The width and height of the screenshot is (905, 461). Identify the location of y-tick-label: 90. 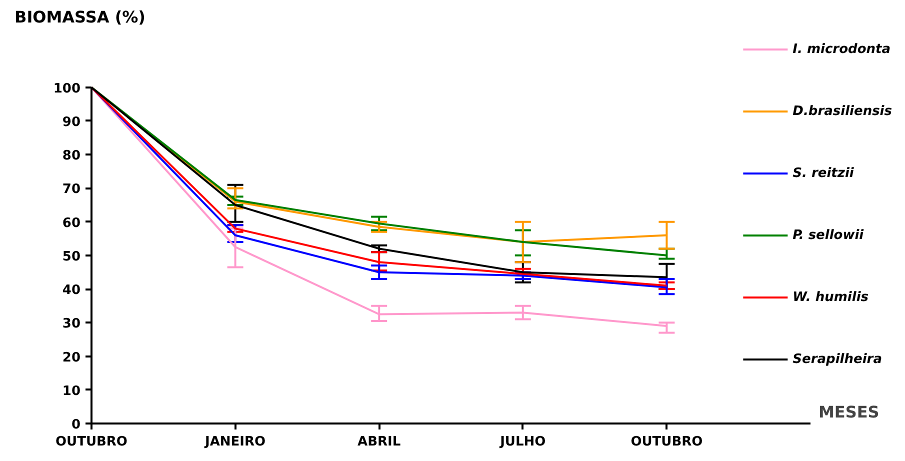
(71, 122).